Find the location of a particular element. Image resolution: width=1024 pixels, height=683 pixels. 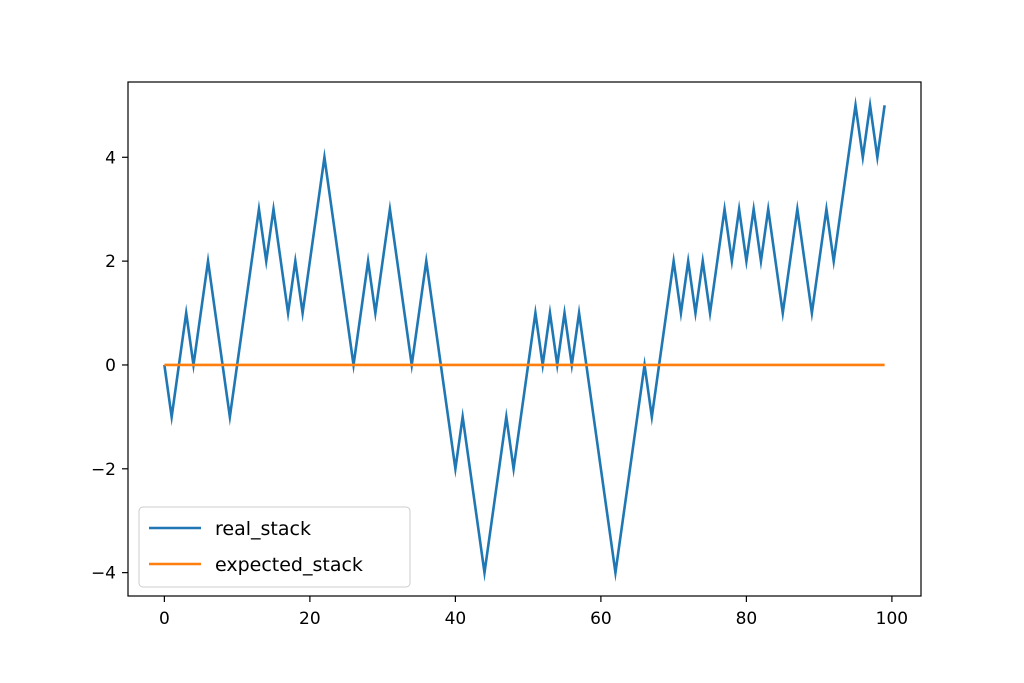

x-tick-label: 60 is located at coordinates (601, 619).